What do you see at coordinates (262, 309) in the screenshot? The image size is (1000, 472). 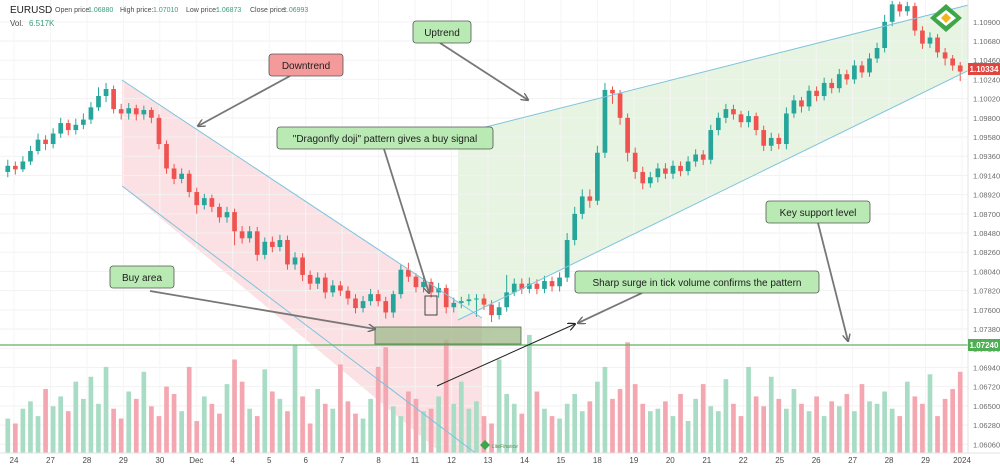 I see `arrow-buy-area` at bounding box center [262, 309].